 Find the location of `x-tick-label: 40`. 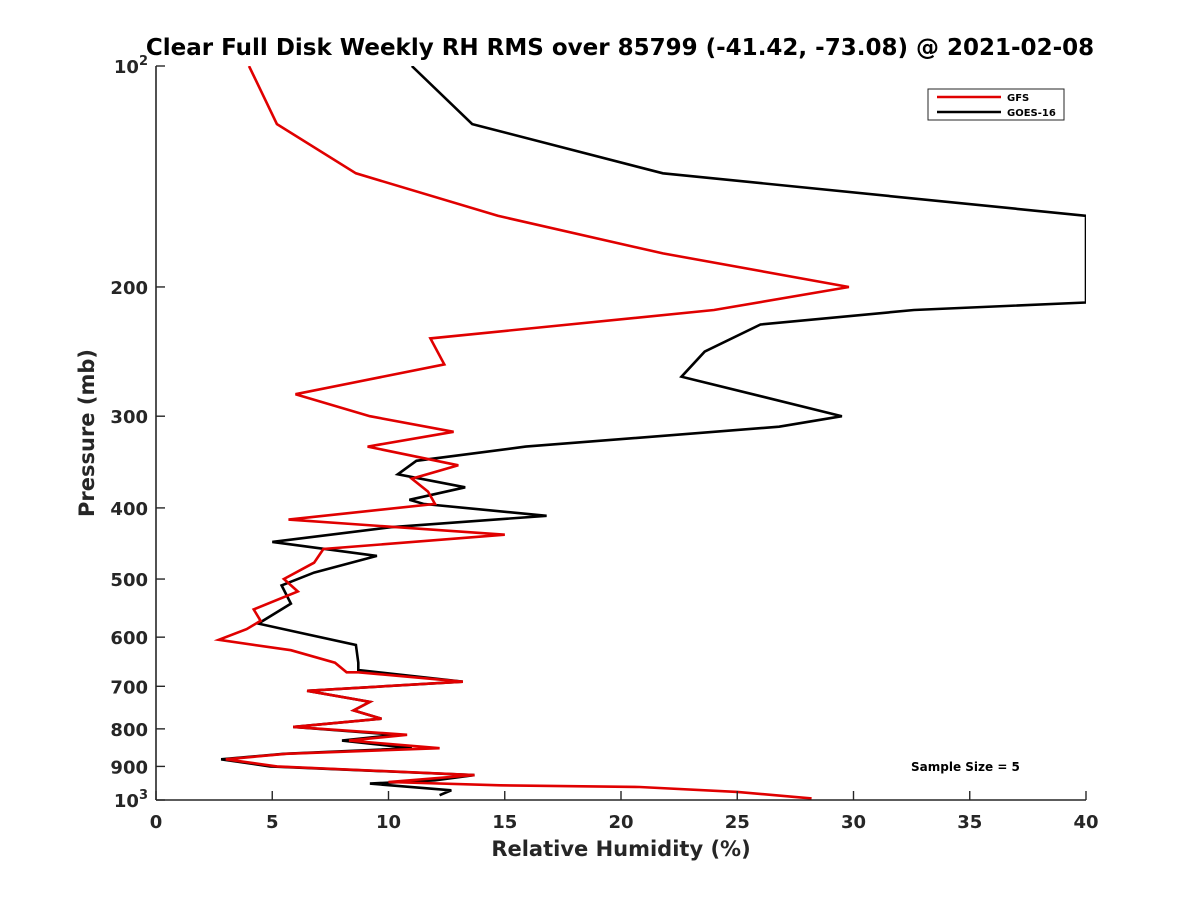

x-tick-label: 40 is located at coordinates (1085, 822).